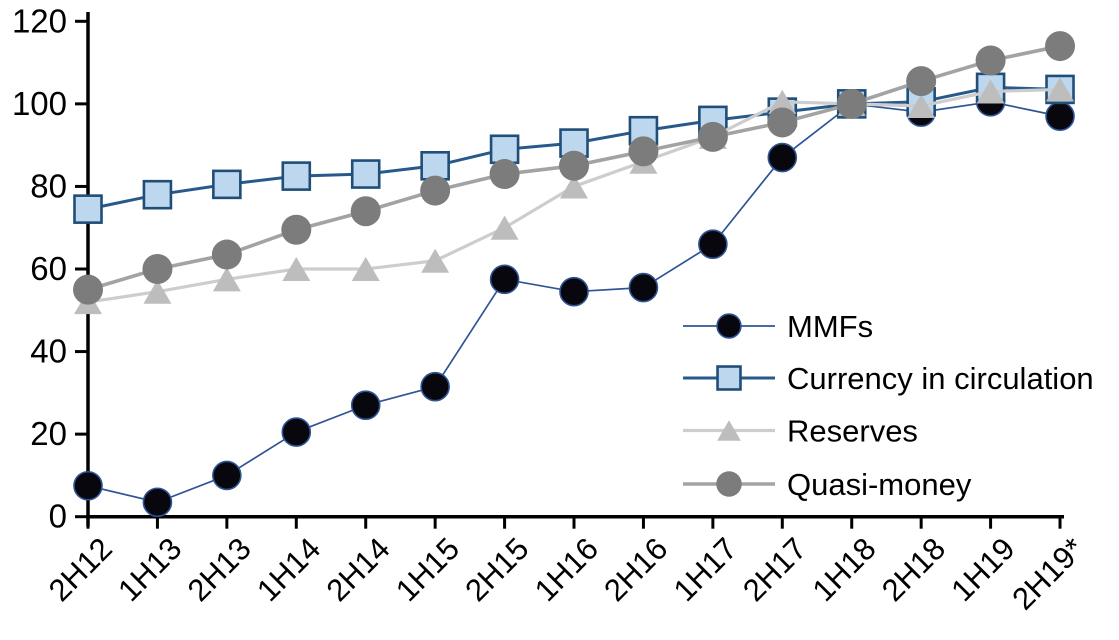 Image resolution: width=1119 pixels, height=640 pixels. I want to click on legend-label: MMFs, so click(830, 326).